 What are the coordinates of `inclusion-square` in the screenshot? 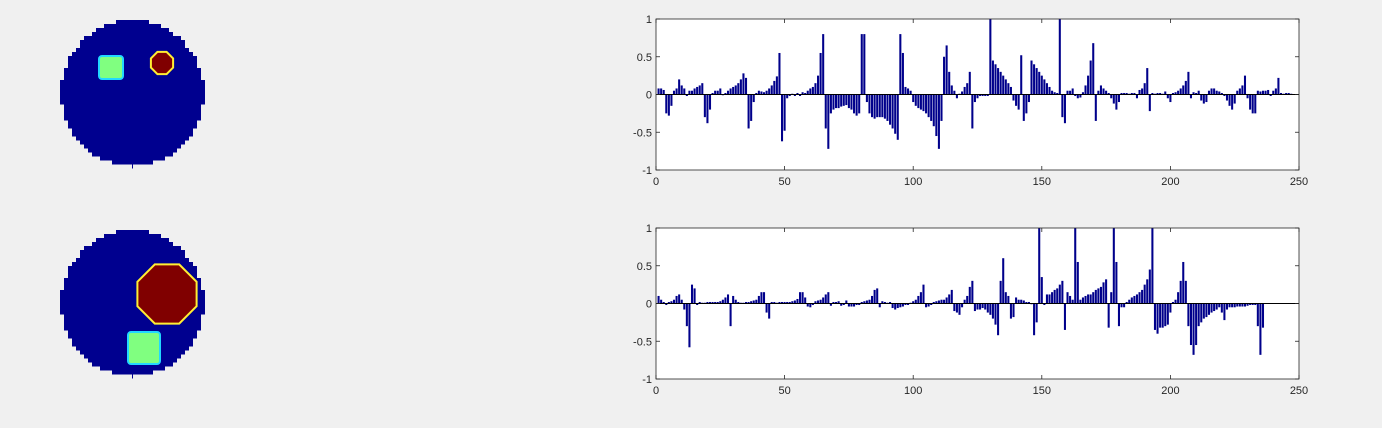 It's located at (111, 67).